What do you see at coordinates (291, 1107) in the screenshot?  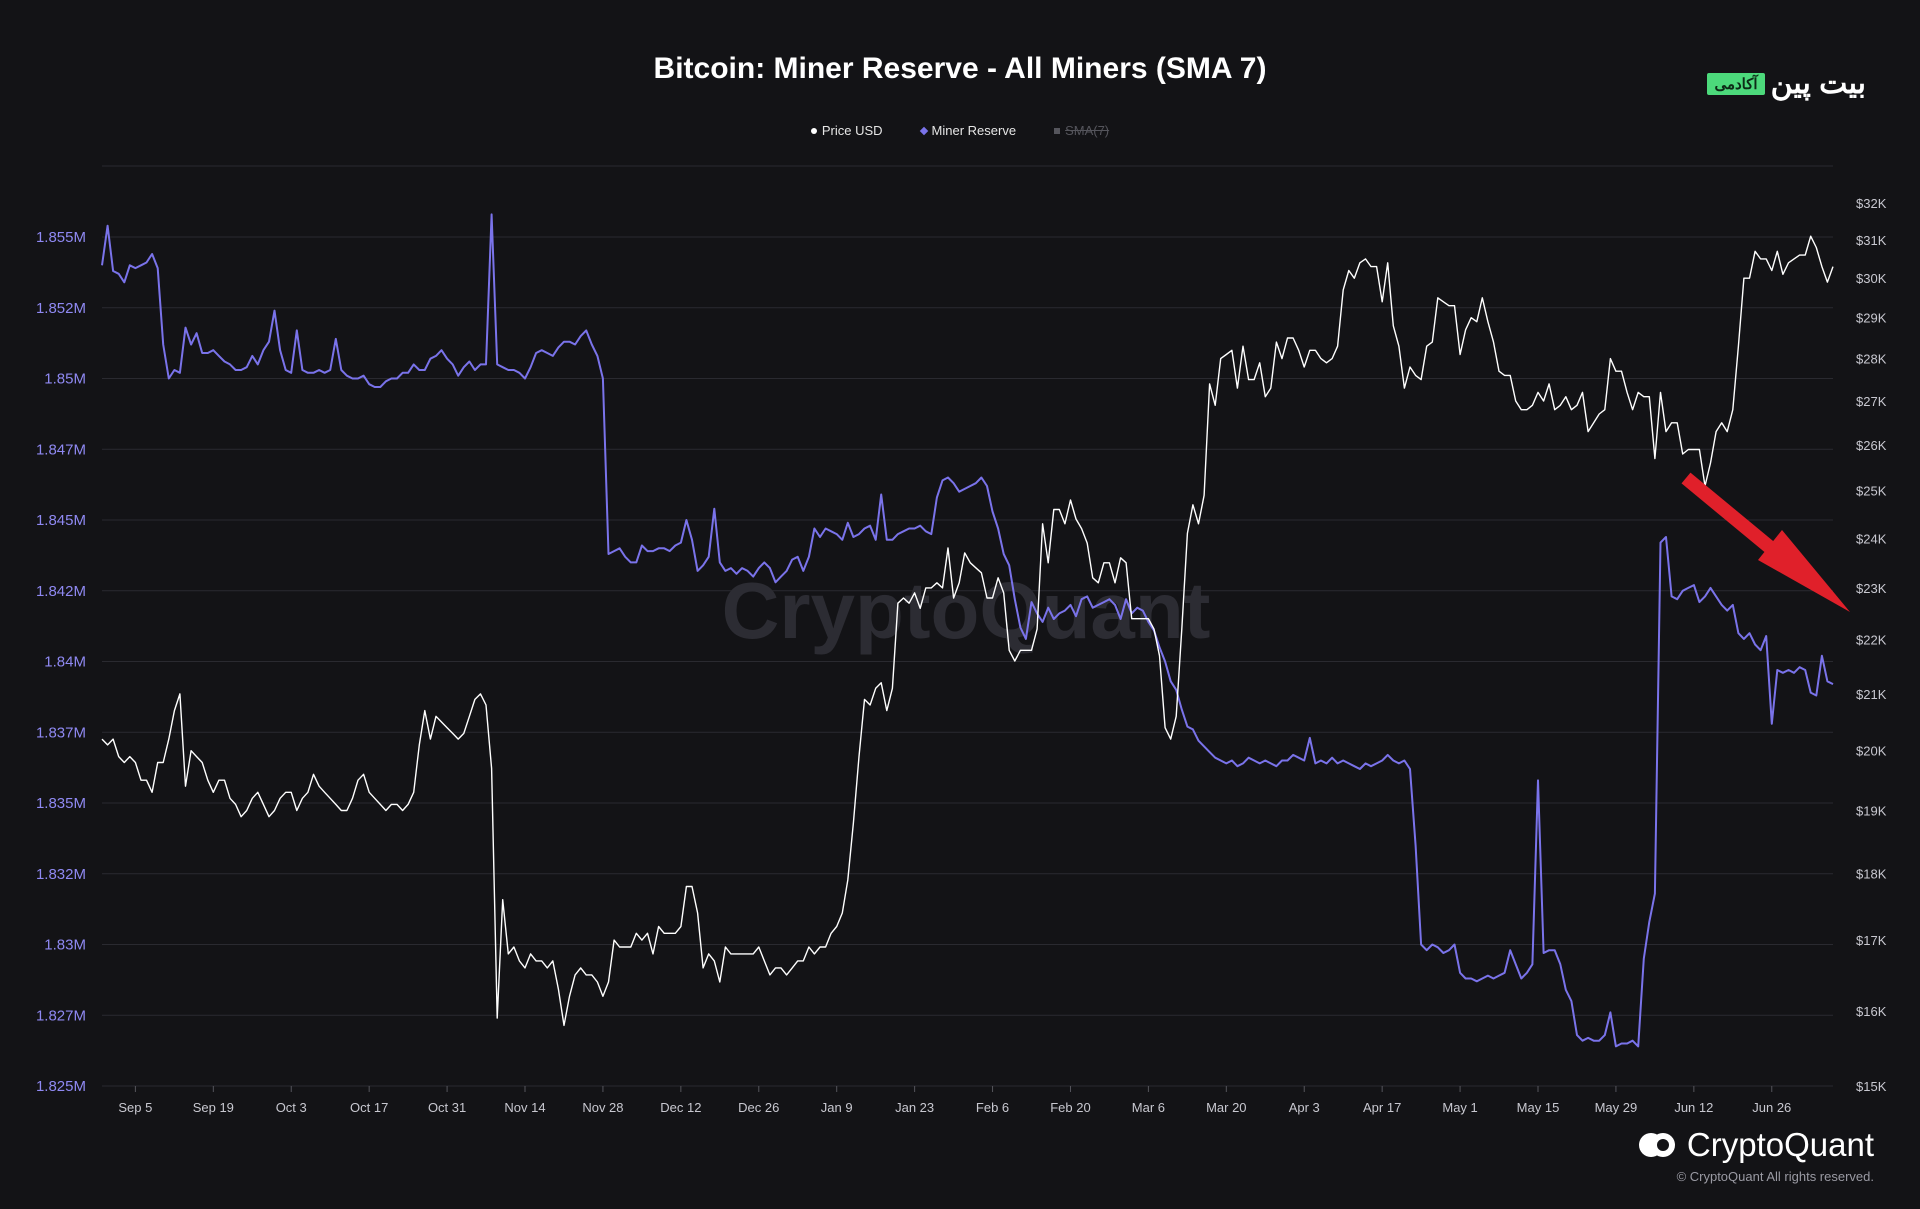 I see `x-axis-tick-label: Oct 3` at bounding box center [291, 1107].